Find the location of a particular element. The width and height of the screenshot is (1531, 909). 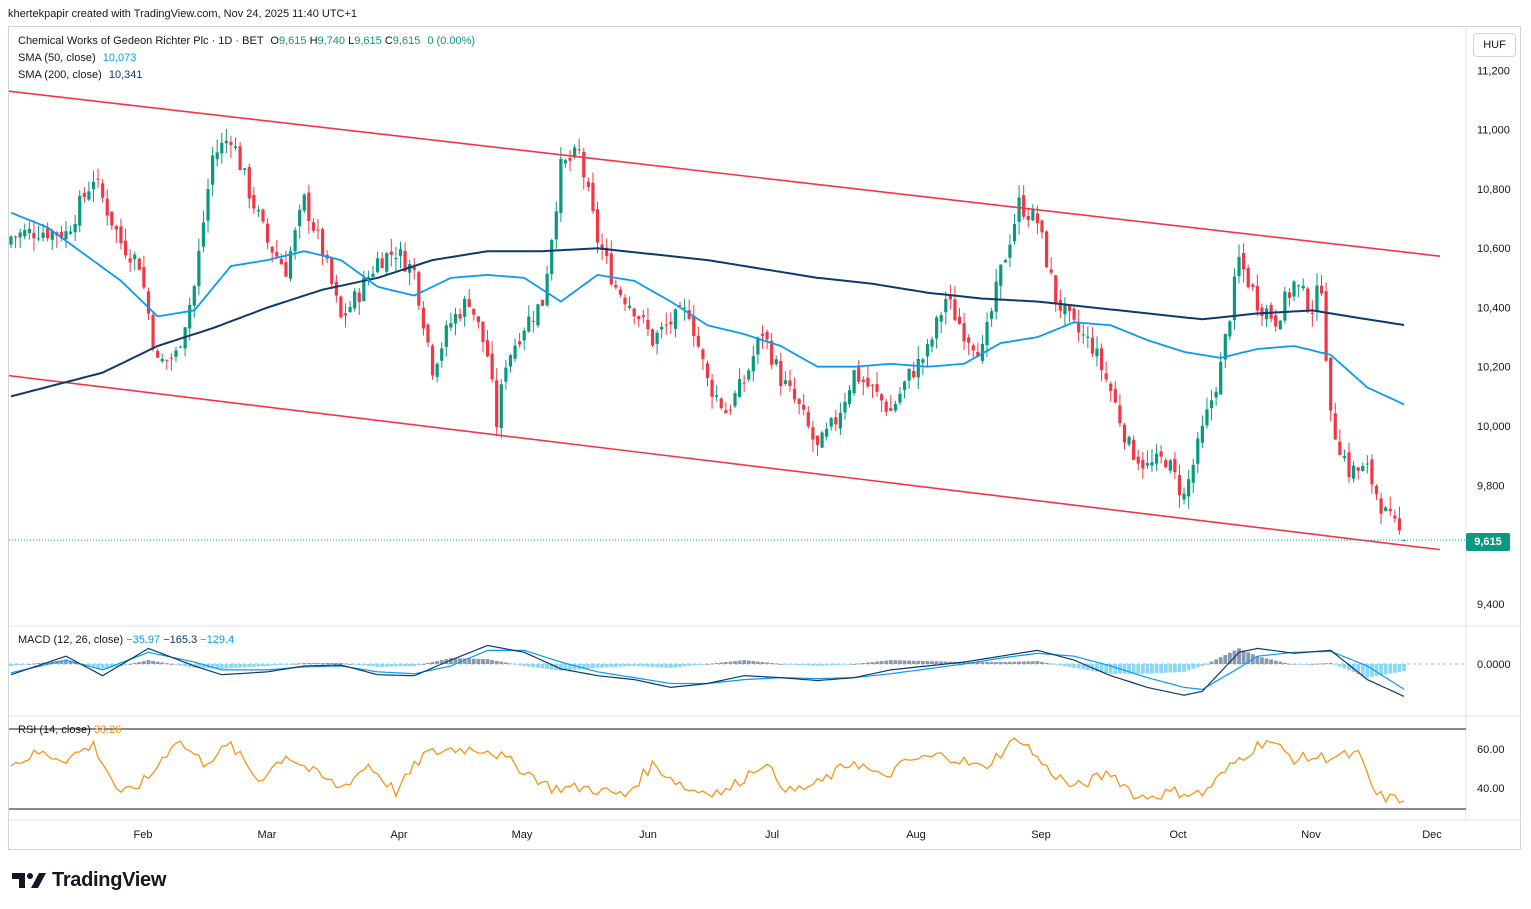

rsi-legend: RSI (14, close) 33.26 is located at coordinates (69, 730).